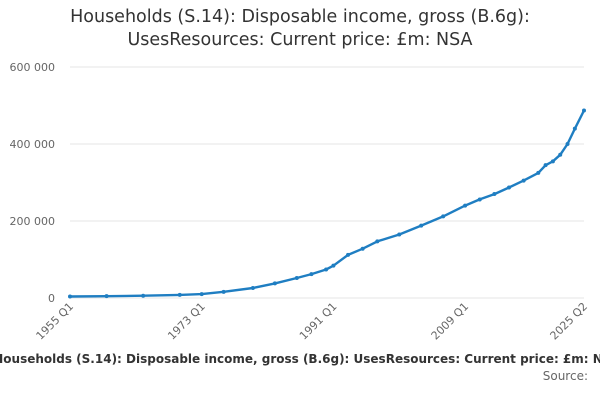 The image size is (600, 400). What do you see at coordinates (186, 321) in the screenshot?
I see `x-tick-label: 1973 Q1` at bounding box center [186, 321].